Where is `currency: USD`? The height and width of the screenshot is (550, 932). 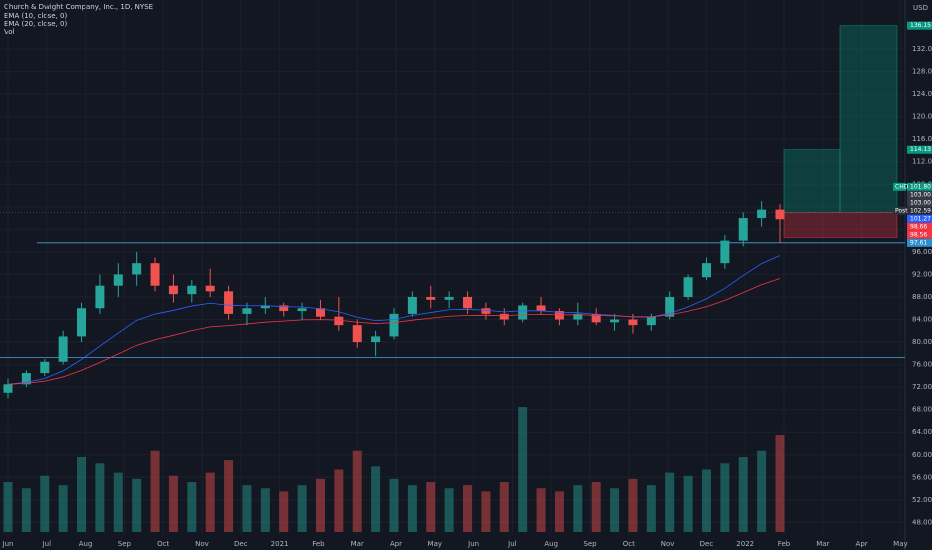 currency: USD is located at coordinates (920, 8).